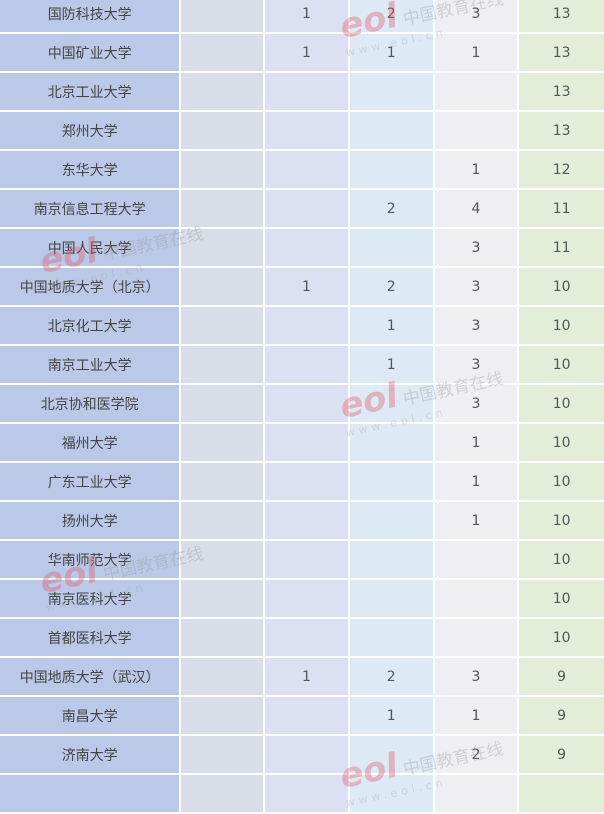 Image resolution: width=604 pixels, height=814 pixels. What do you see at coordinates (90, 130) in the screenshot?
I see `university-name-cell: 郑州大学` at bounding box center [90, 130].